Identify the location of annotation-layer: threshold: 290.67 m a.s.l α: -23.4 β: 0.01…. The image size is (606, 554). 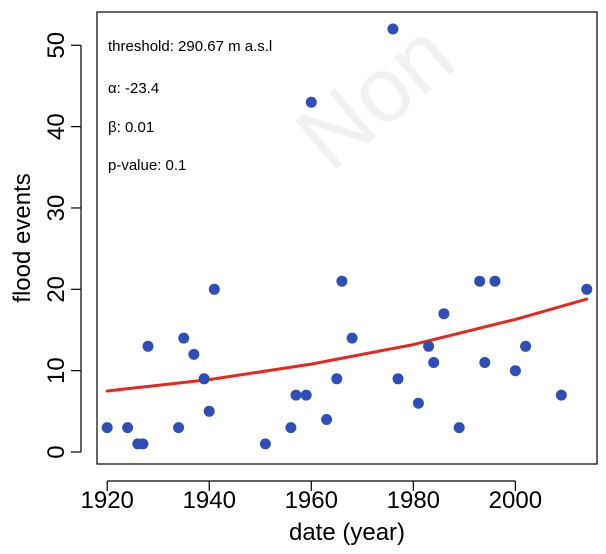
(190, 106).